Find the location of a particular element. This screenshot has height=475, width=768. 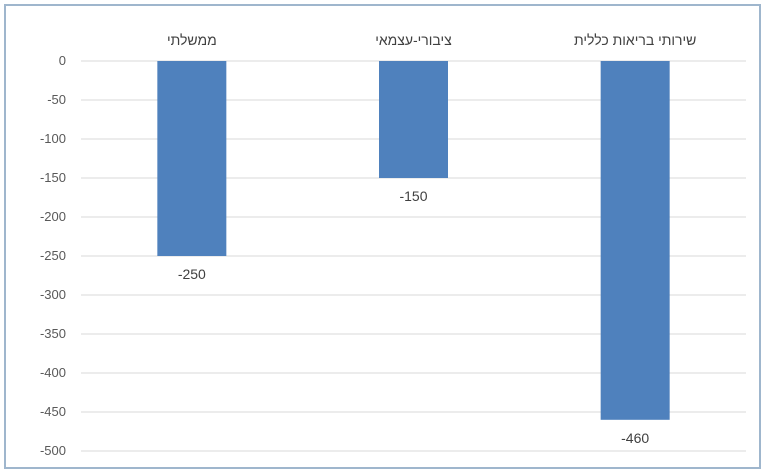

y-tick-label: -450 is located at coordinates (53, 411).